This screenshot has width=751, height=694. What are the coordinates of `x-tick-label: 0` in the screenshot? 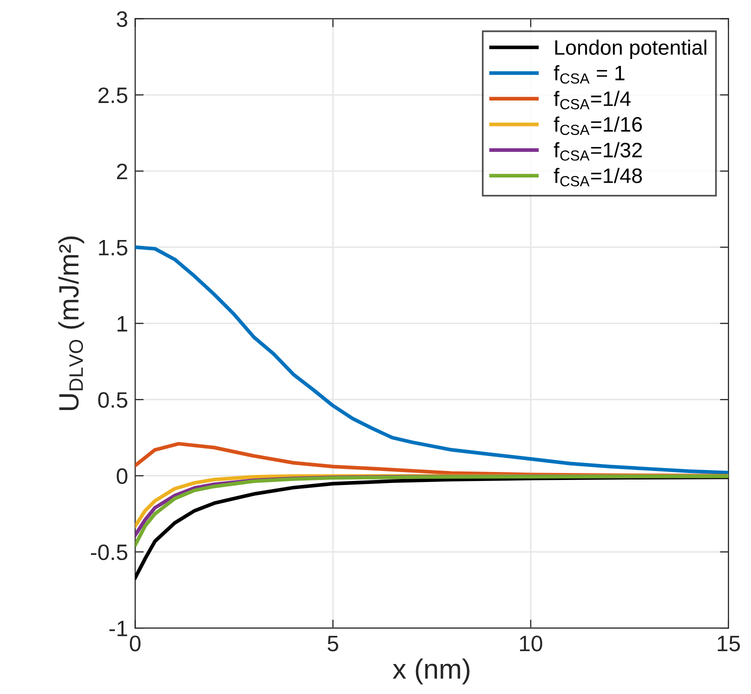 It's located at (135, 644).